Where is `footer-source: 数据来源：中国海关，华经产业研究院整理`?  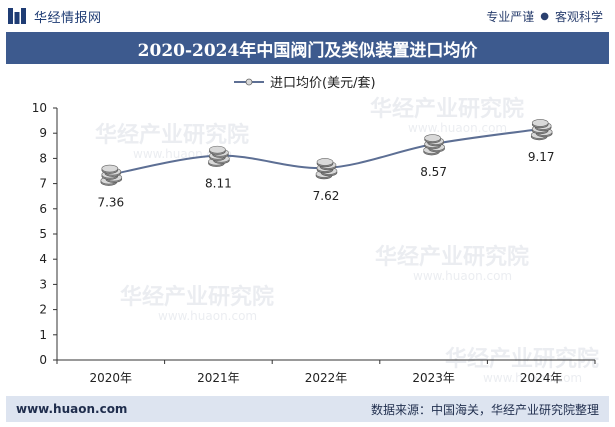
footer-source: 数据来源：中国海关，华经产业研究院整理 is located at coordinates (484, 409).